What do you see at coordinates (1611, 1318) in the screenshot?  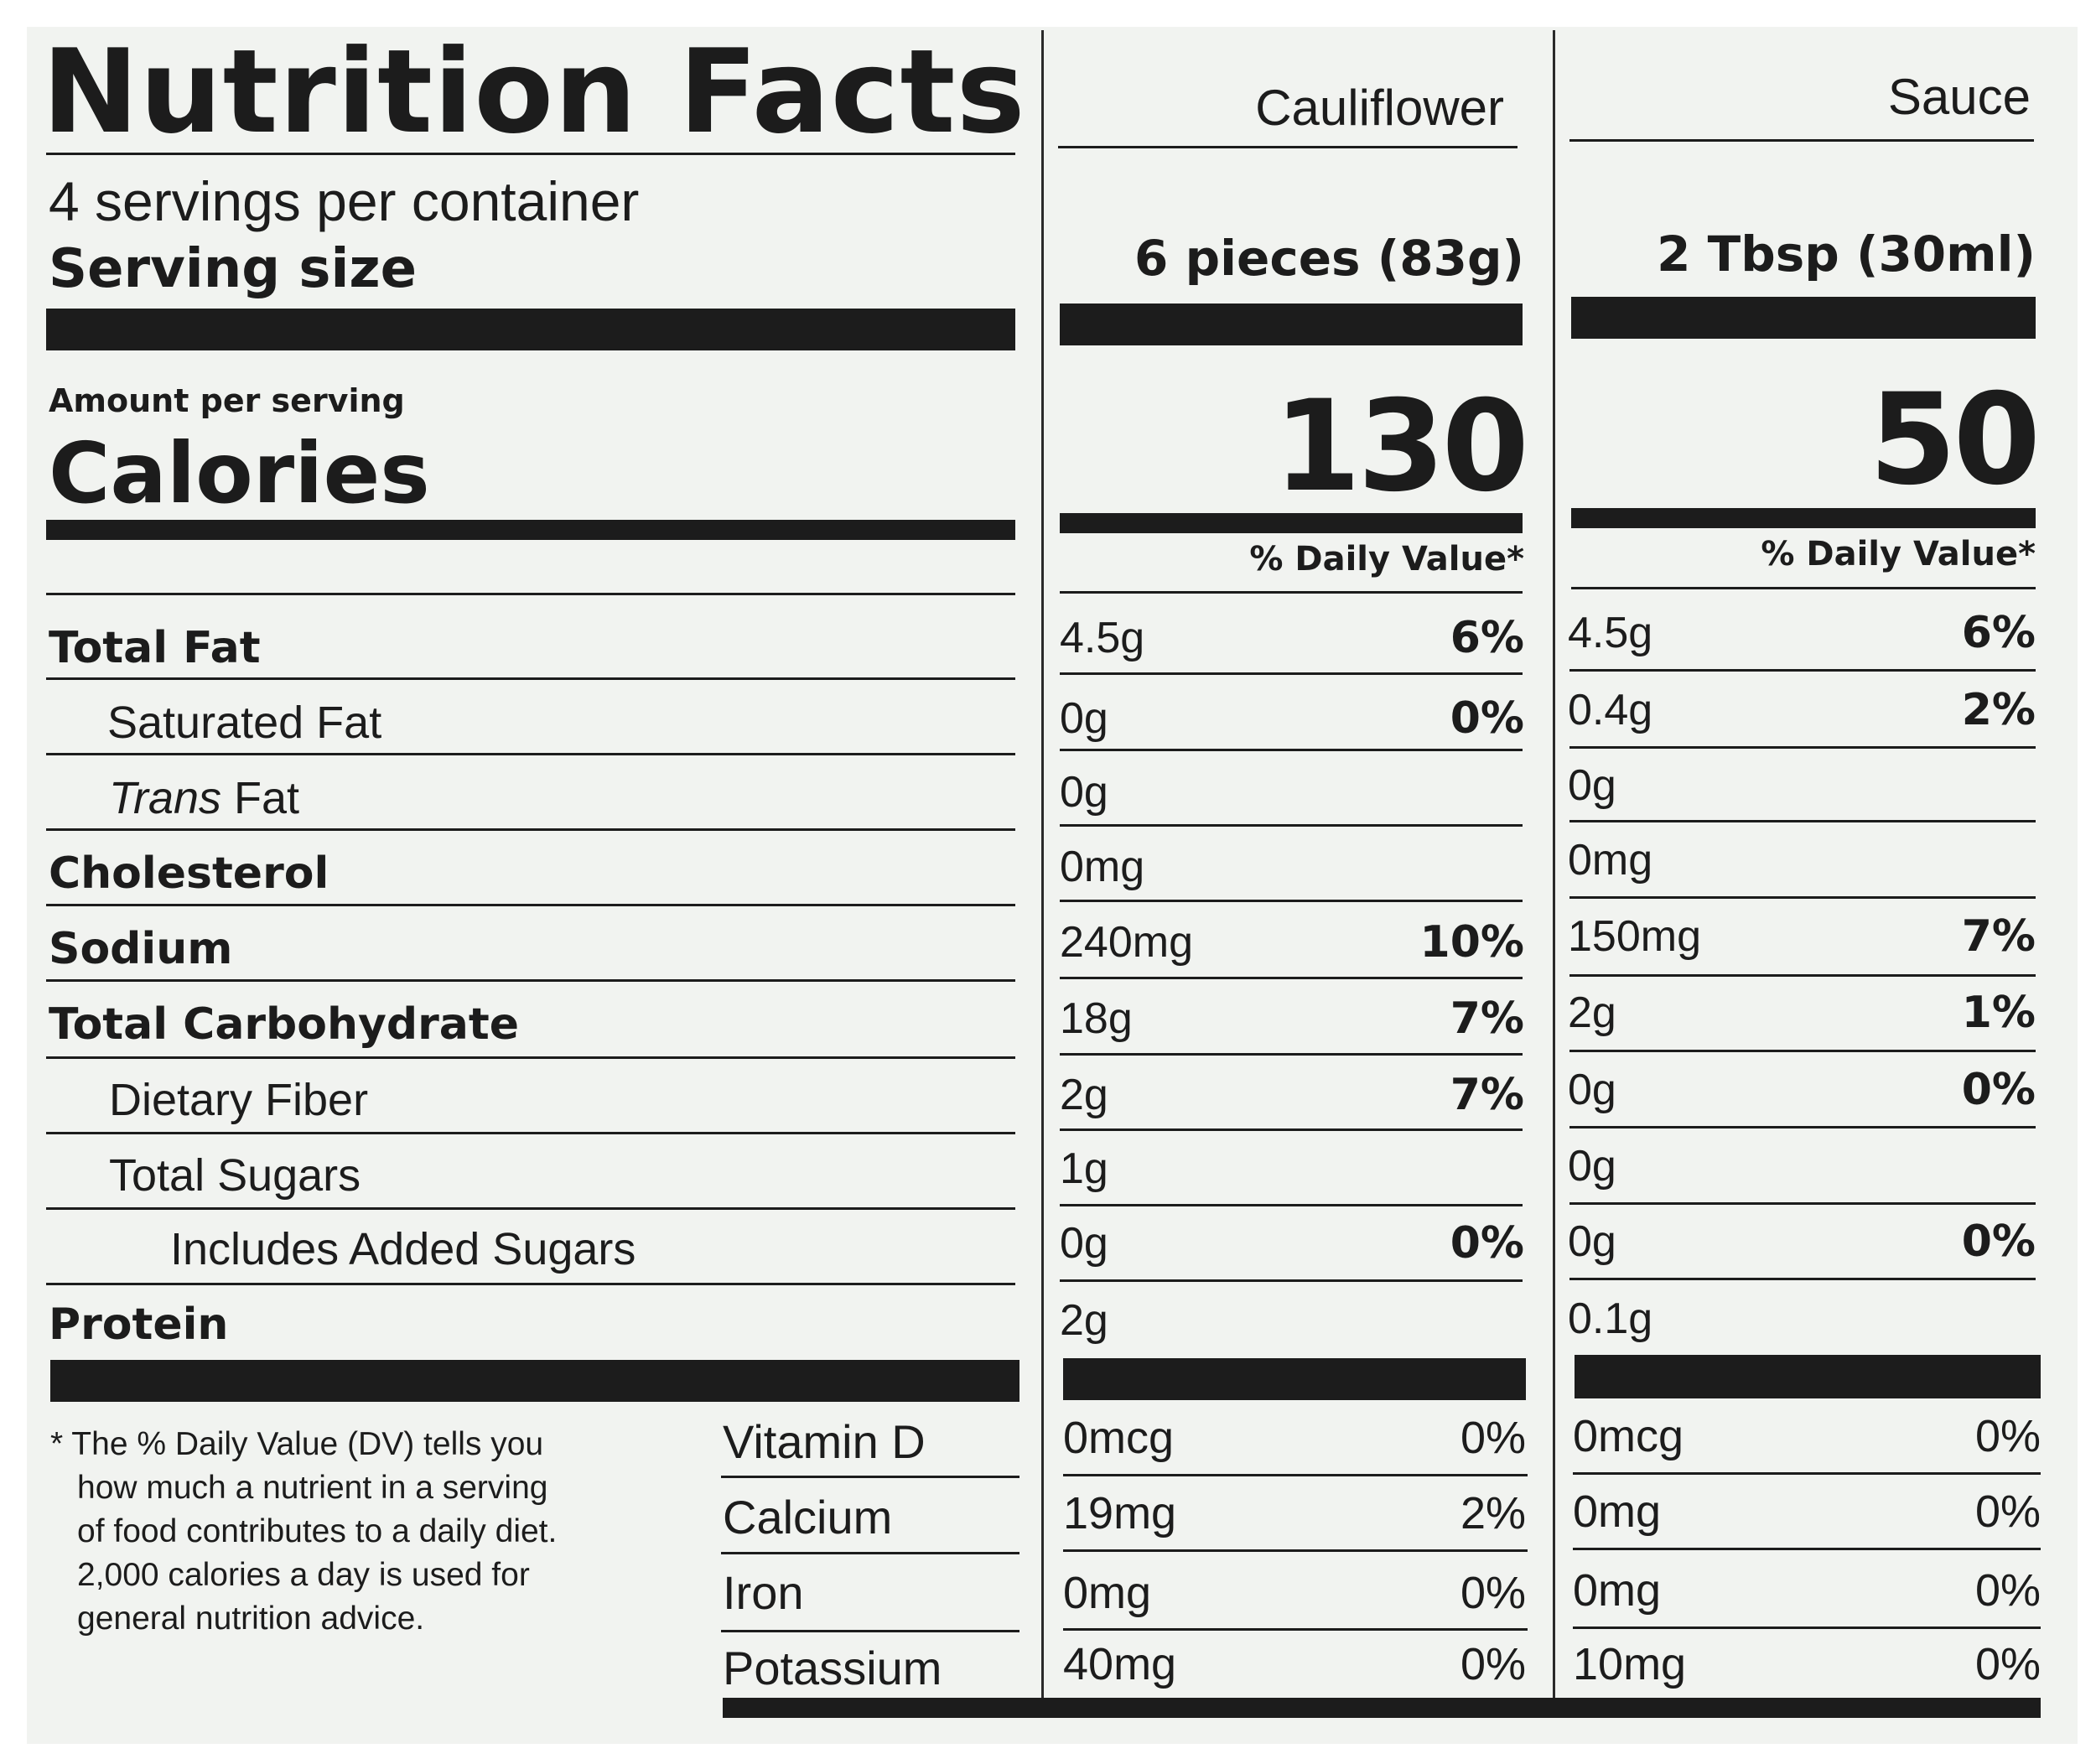 I see `sauce-protein-amount: 0.1g` at bounding box center [1611, 1318].